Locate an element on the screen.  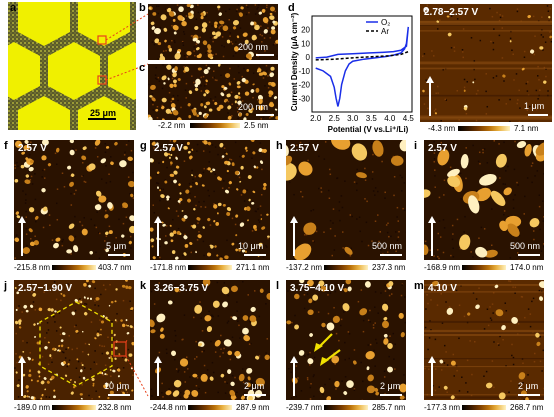
panel-b: b 200 nm is located at coordinates (213, 32).